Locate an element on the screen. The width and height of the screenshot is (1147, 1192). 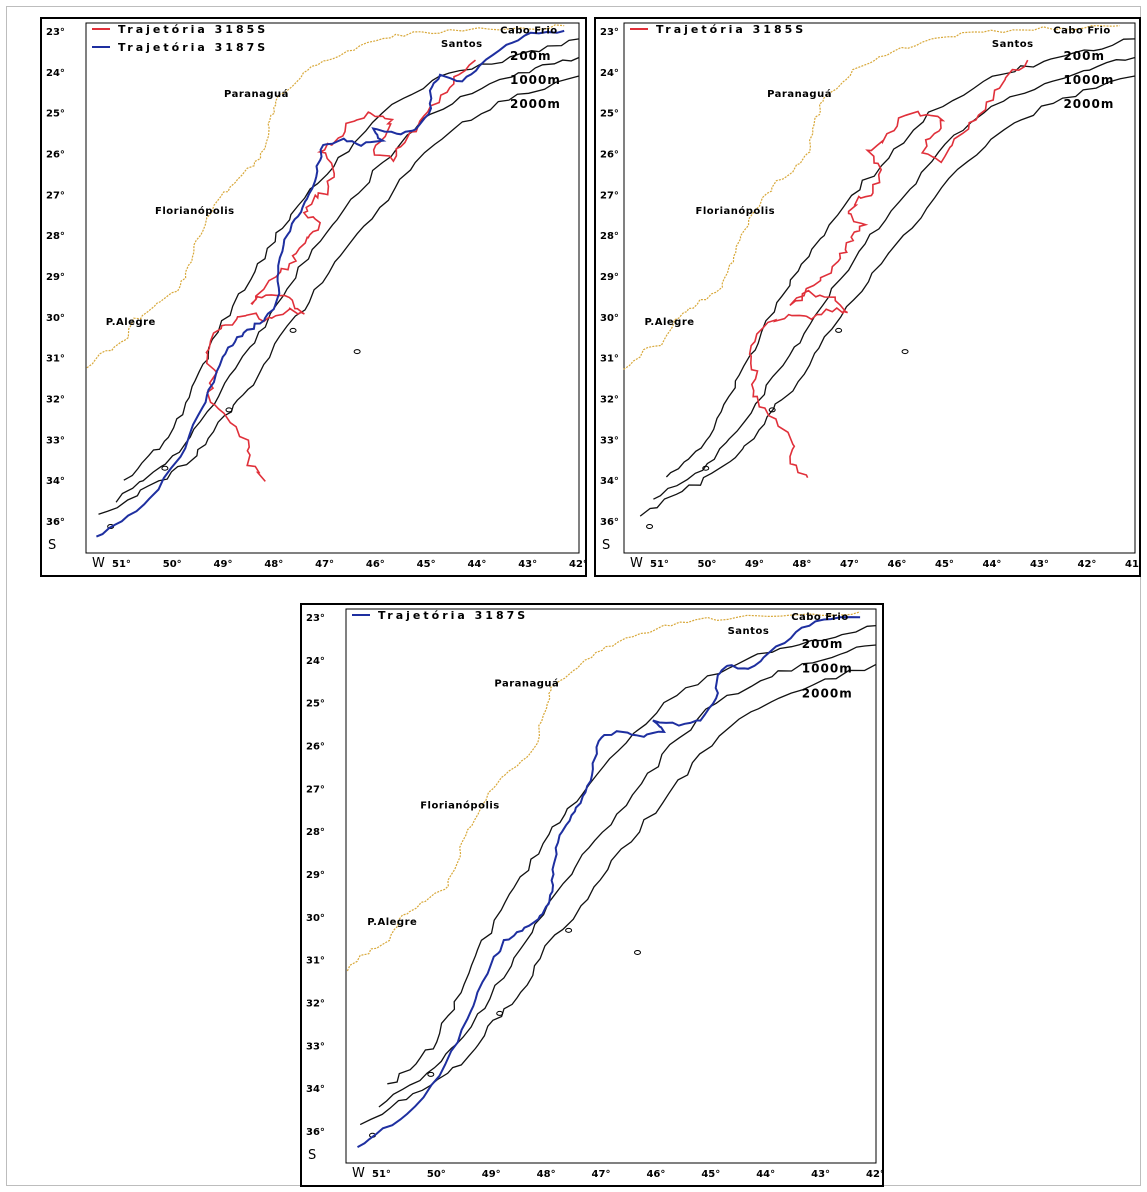
latitude-label: 26° is located at coordinates (609, 155).